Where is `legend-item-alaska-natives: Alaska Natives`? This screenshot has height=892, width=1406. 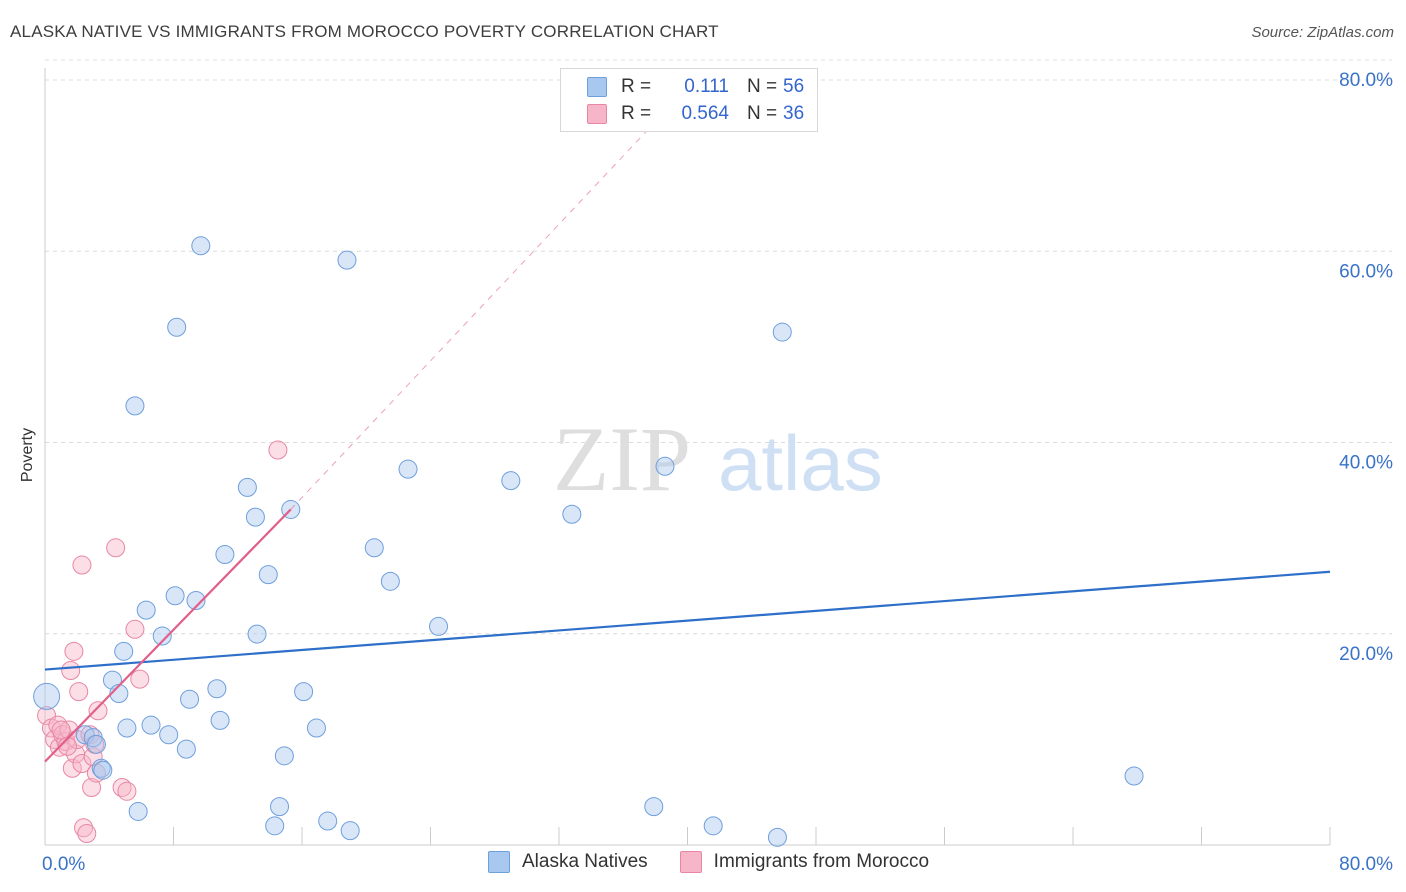
legend-item-alaska-natives: Alaska Natives is located at coordinates (568, 862).